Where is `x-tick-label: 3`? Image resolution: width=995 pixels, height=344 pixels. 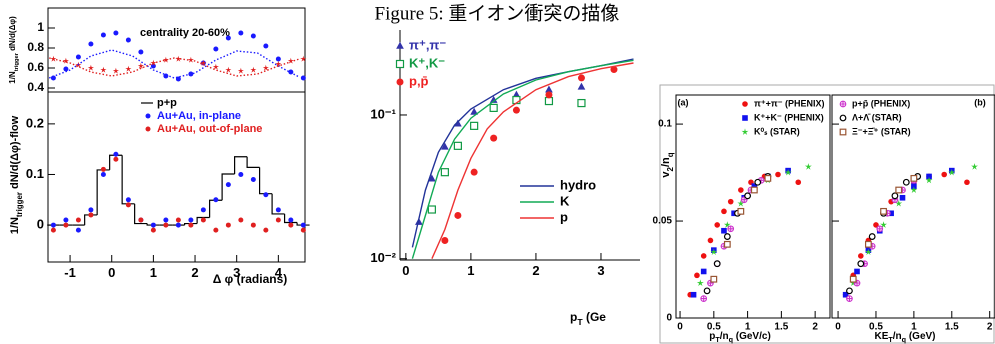 x-tick-label: 3 is located at coordinates (236, 272).